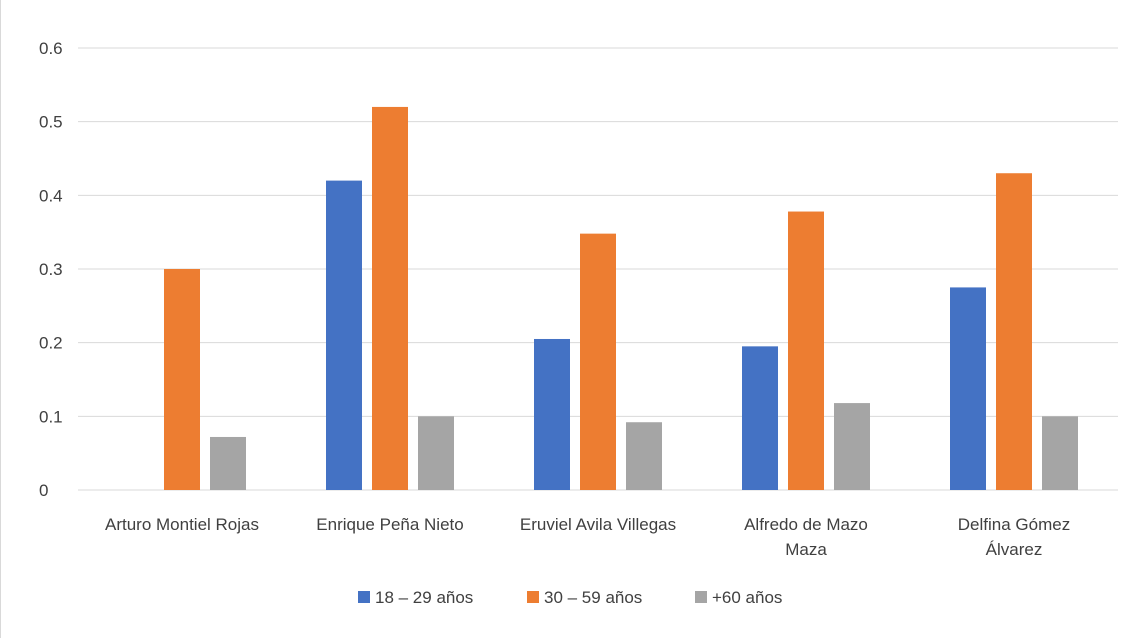 The width and height of the screenshot is (1133, 643). What do you see at coordinates (51, 416) in the screenshot?
I see `y-tick-label: 0.1` at bounding box center [51, 416].